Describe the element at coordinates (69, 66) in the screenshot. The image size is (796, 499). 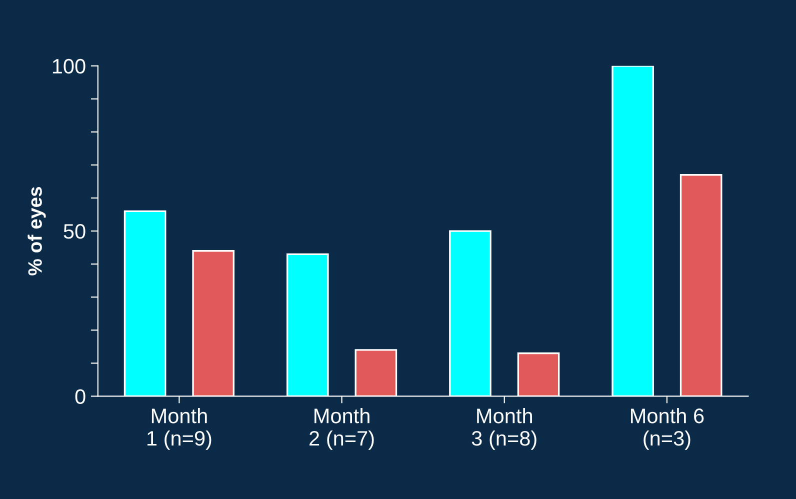
I see `y-tick-label: 100` at that location.